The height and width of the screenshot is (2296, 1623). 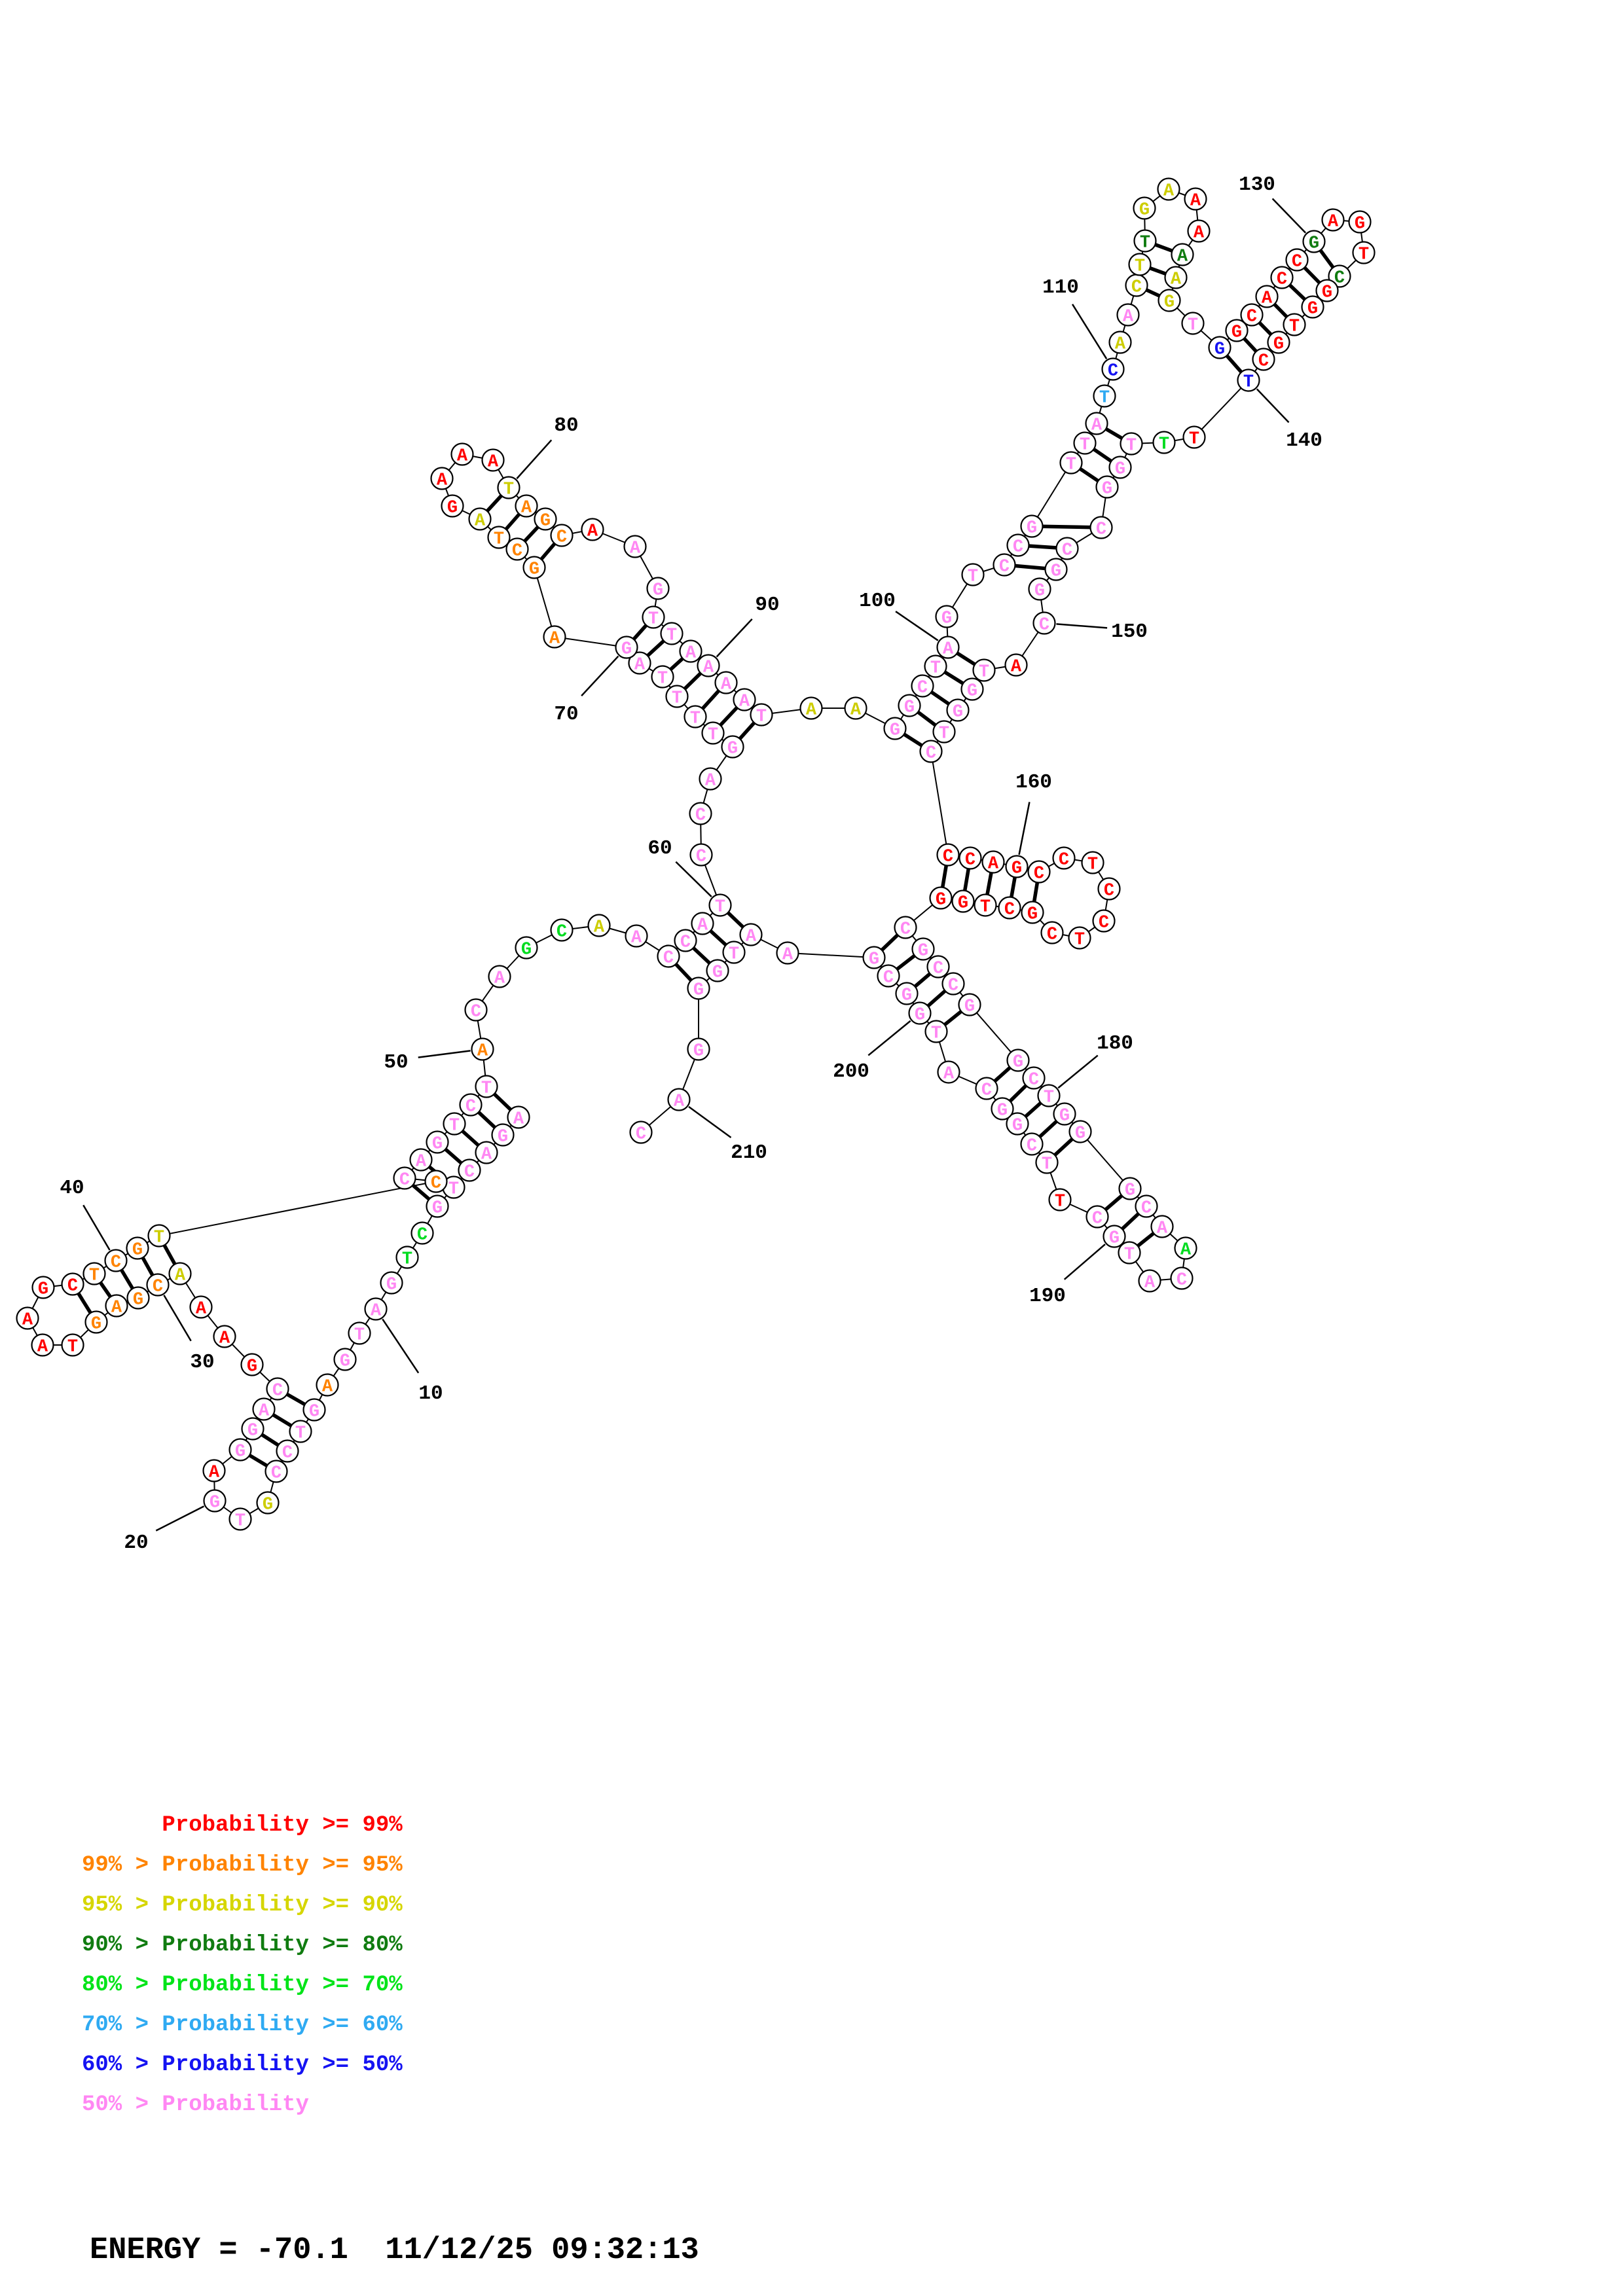 What do you see at coordinates (1129, 631) in the screenshot?
I see `position-label: 150` at bounding box center [1129, 631].